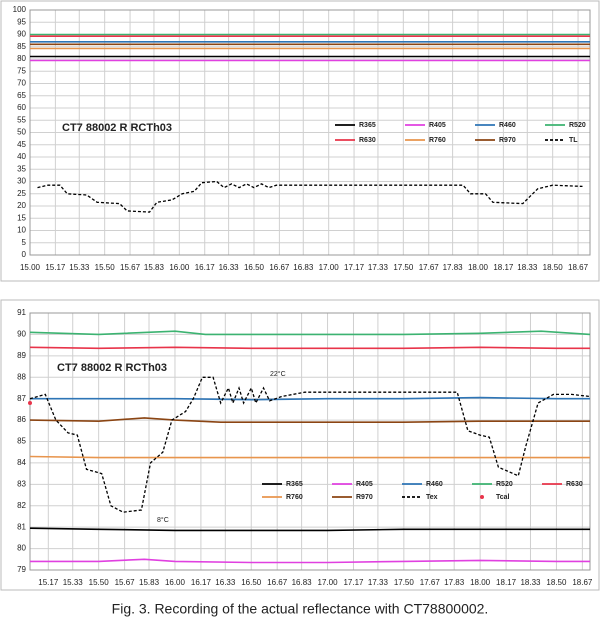 The image size is (601, 630). Describe the element at coordinates (21, 230) in the screenshot. I see `y-tick-label: 10` at that location.